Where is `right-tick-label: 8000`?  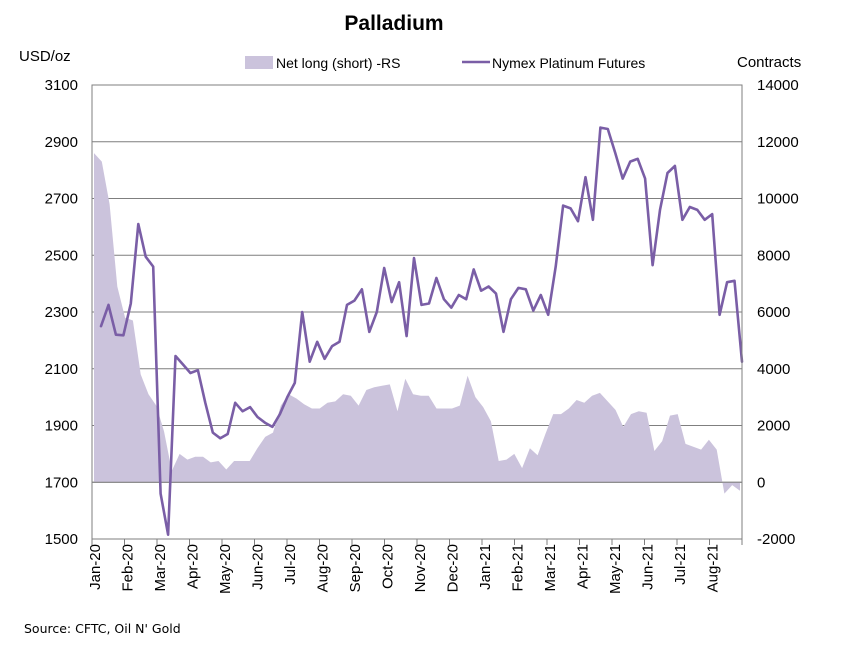 right-tick-label: 8000 is located at coordinates (773, 255).